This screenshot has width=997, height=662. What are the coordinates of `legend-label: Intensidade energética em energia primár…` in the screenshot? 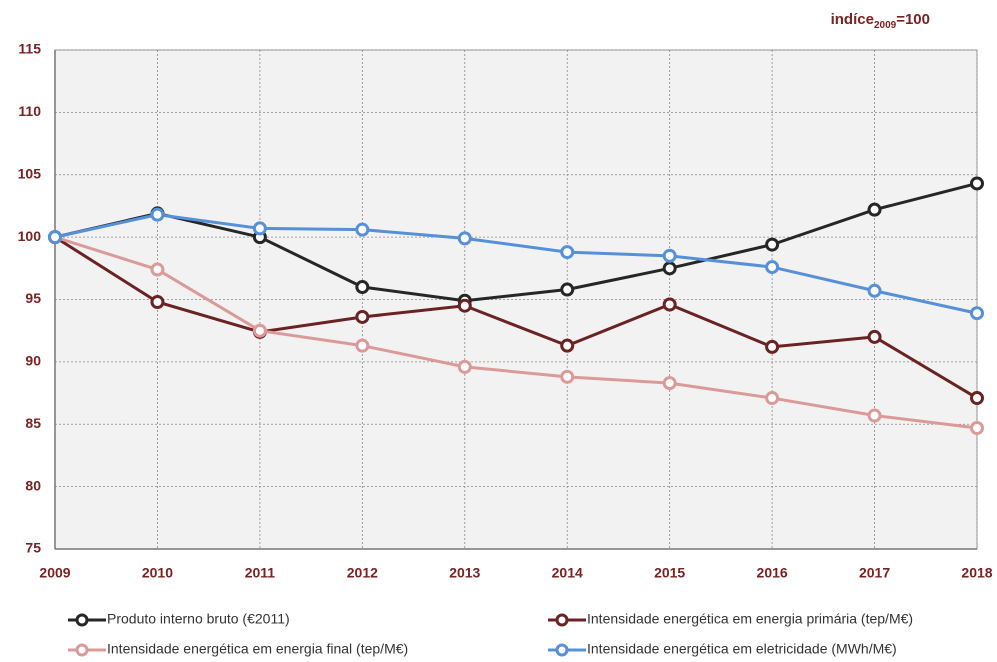 It's located at (750, 619).